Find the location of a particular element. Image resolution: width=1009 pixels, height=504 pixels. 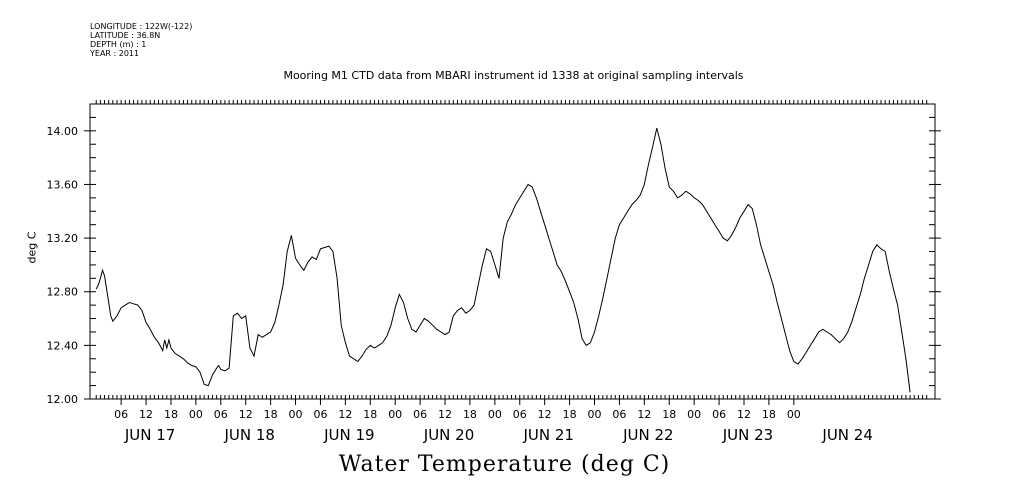

x-day-label: JUN 23 is located at coordinates (747, 435).